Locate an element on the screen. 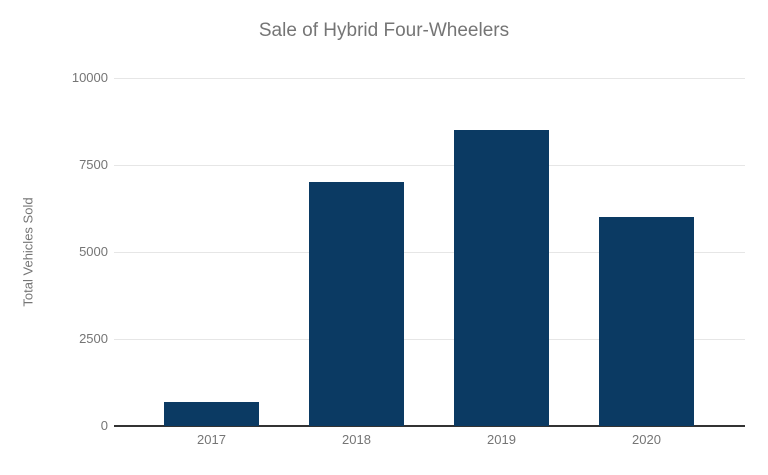 This screenshot has width=768, height=475. bar-2020 is located at coordinates (646, 321).